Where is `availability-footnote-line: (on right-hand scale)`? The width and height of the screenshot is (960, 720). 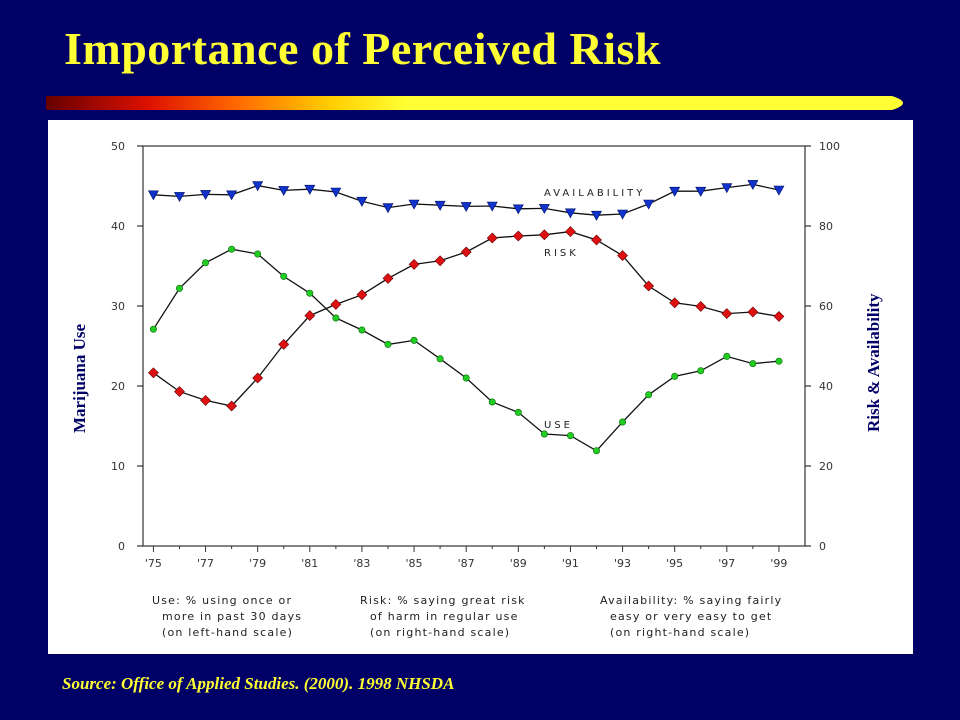 availability-footnote-line: (on right-hand scale) is located at coordinates (680, 632).